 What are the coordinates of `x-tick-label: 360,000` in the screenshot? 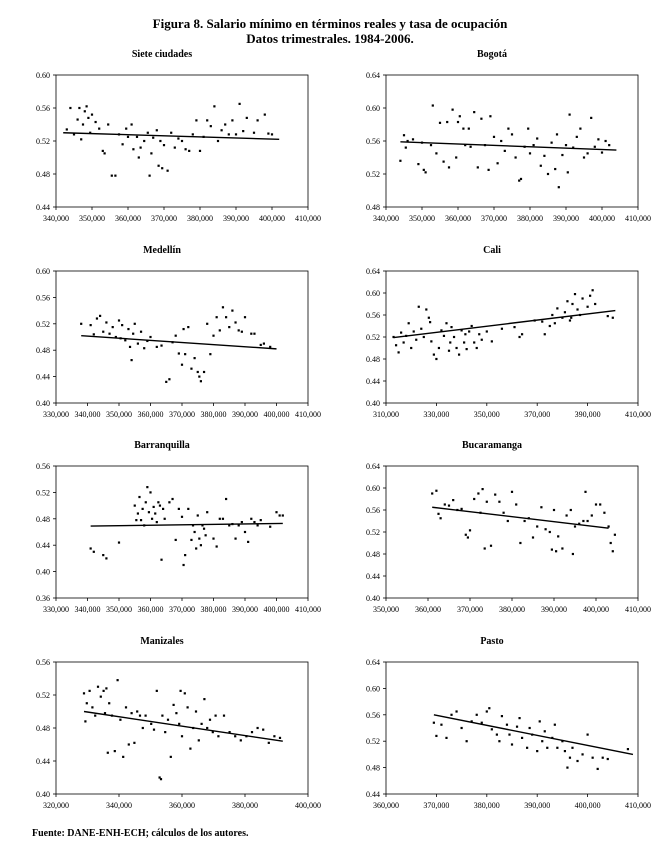 It's located at (428, 609).